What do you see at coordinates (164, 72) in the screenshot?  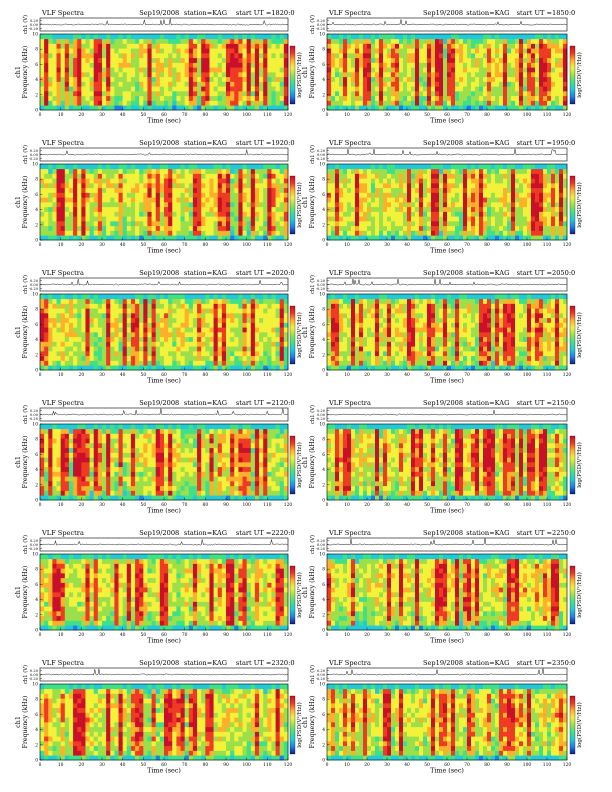 I see `spectrogram-cells` at bounding box center [164, 72].